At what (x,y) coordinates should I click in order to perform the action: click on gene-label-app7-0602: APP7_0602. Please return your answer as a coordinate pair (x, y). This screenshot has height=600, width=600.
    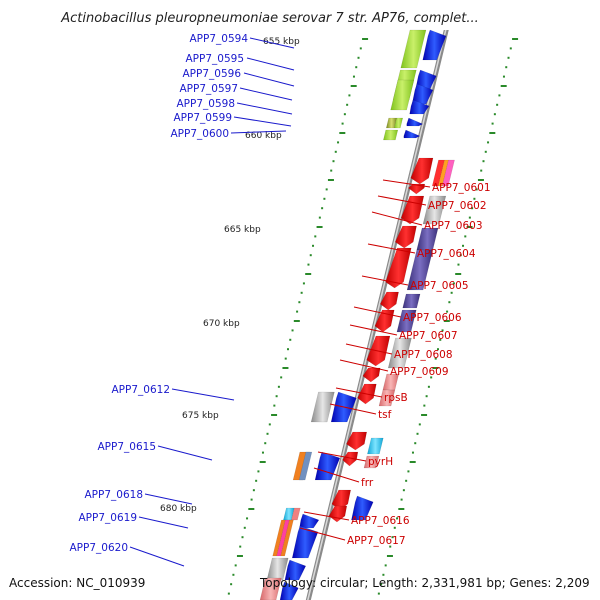
    Looking at the image, I should click on (457, 206).